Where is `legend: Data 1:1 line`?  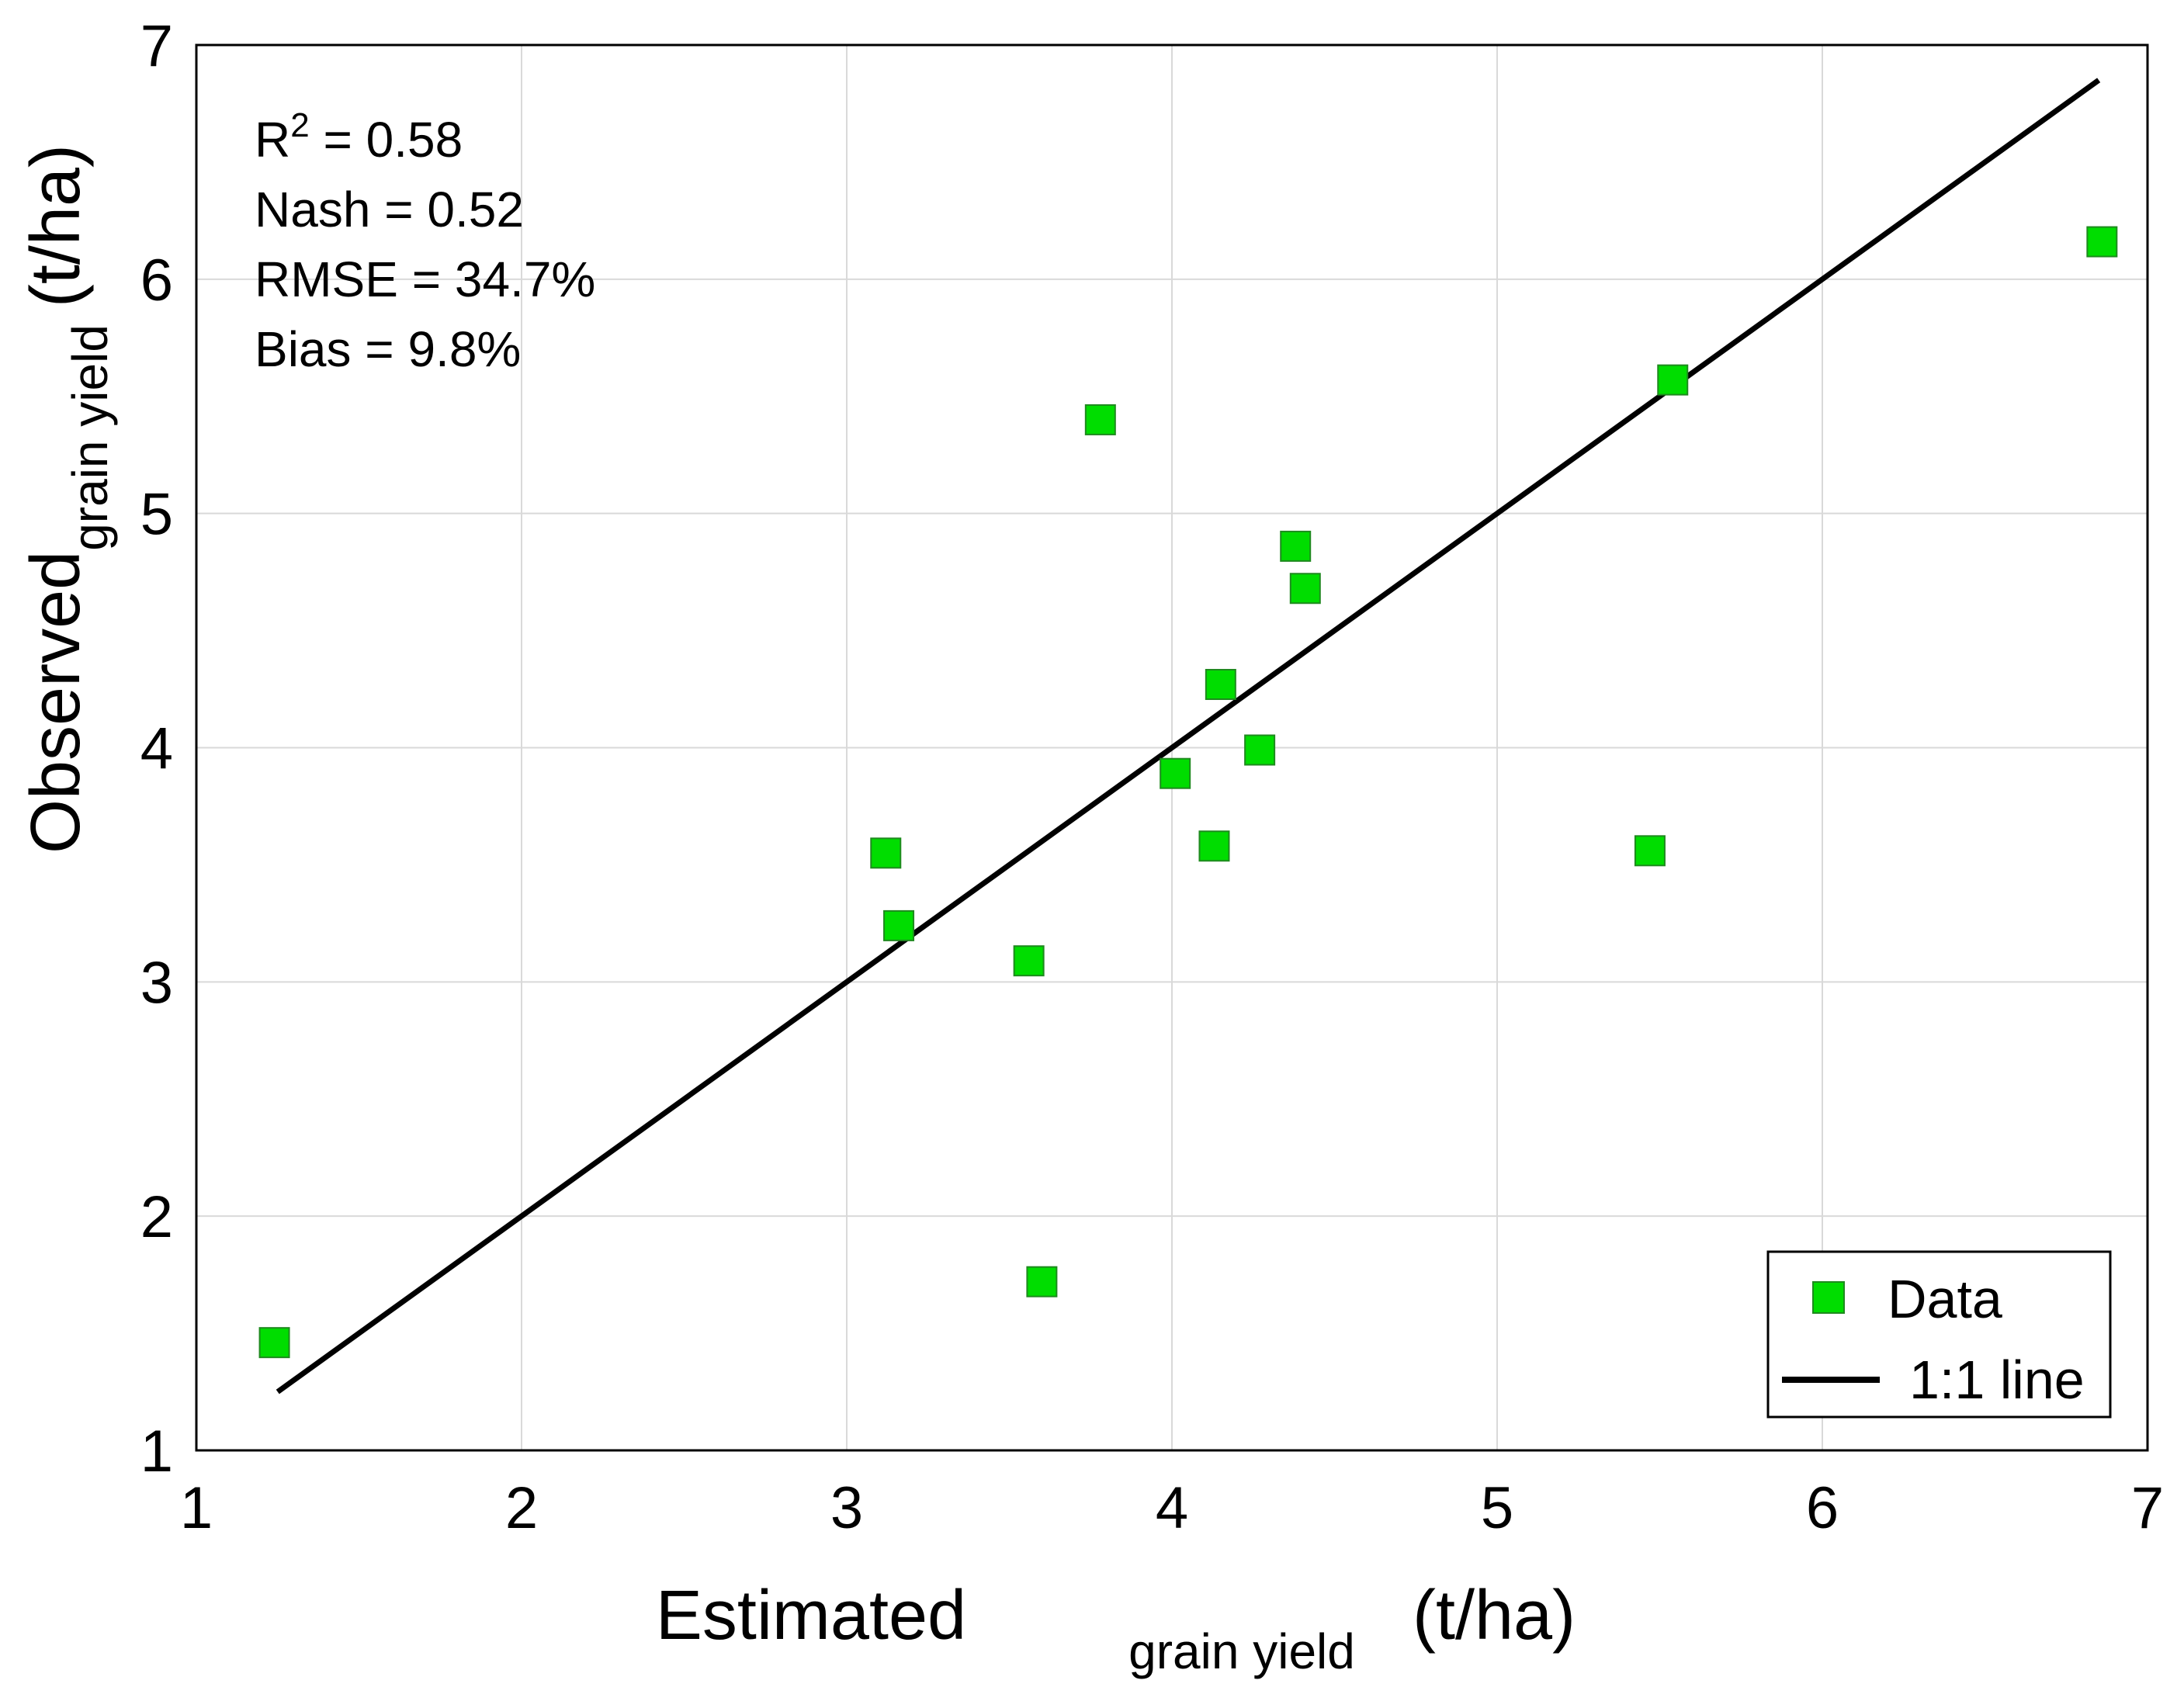 legend: Data 1:1 line is located at coordinates (1939, 1334).